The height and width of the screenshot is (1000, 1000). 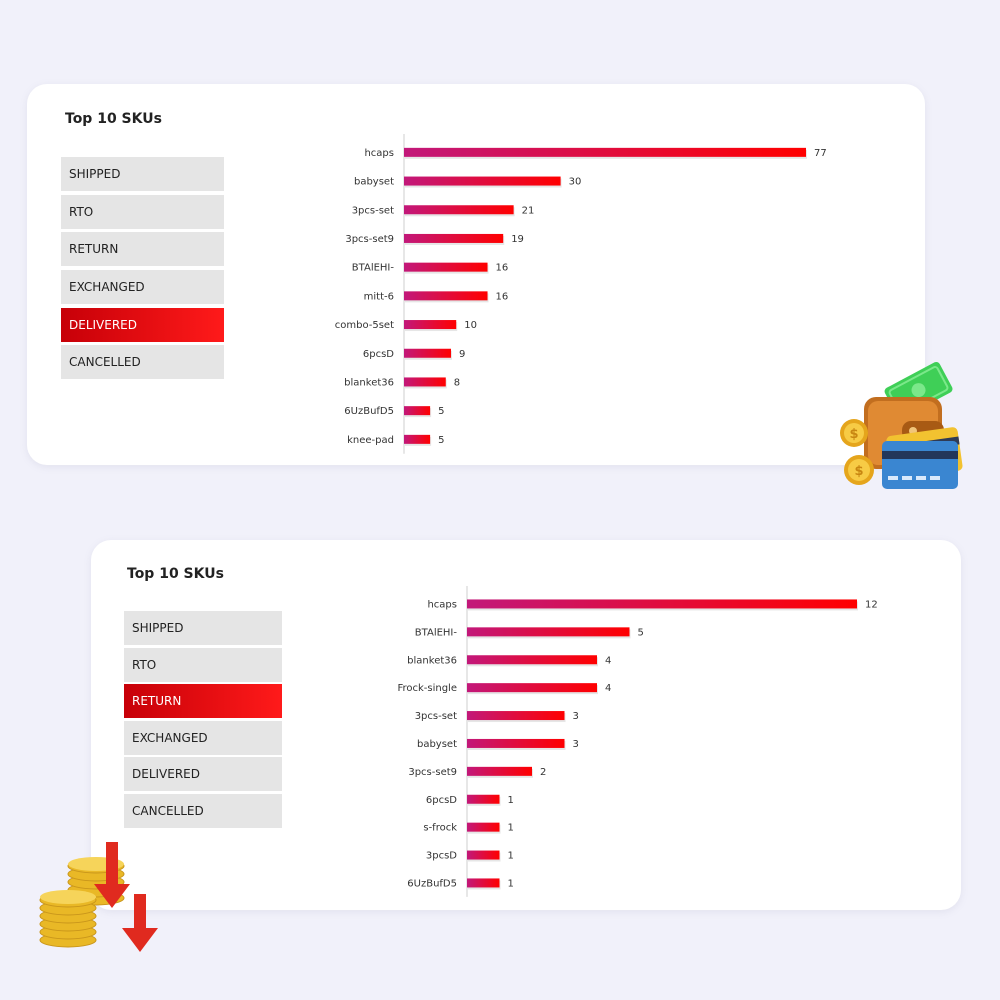 What do you see at coordinates (440, 828) in the screenshot?
I see `category-label: s-frock` at bounding box center [440, 828].